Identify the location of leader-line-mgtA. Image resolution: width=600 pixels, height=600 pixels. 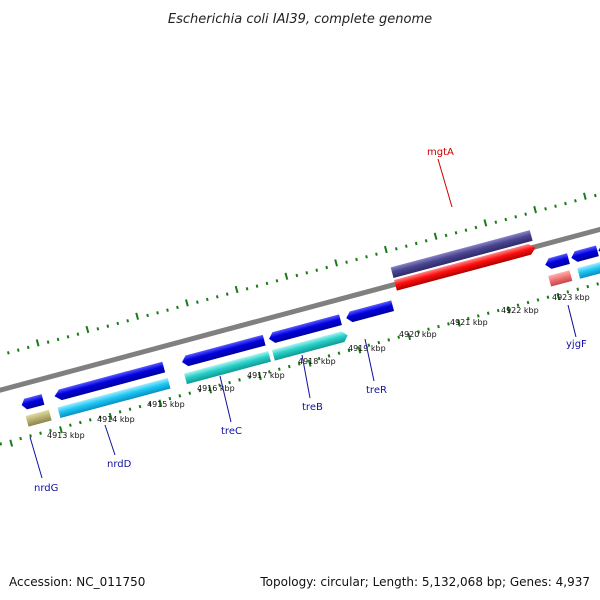
(445, 183).